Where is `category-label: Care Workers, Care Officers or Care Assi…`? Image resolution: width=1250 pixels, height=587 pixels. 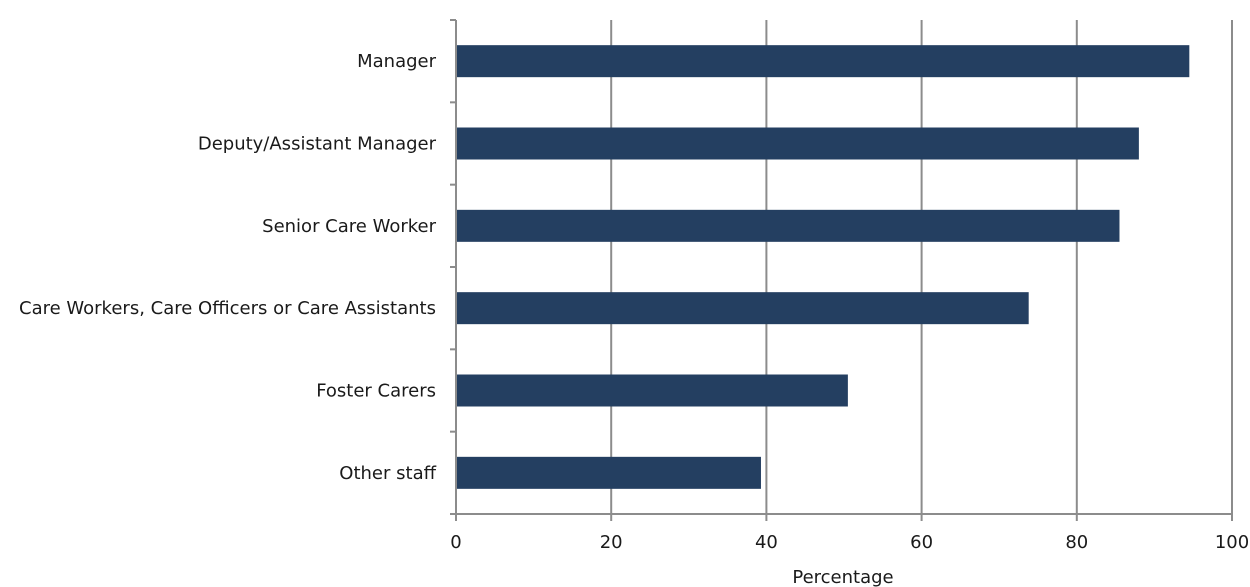 category-label: Care Workers, Care Officers or Care Assi… is located at coordinates (227, 308).